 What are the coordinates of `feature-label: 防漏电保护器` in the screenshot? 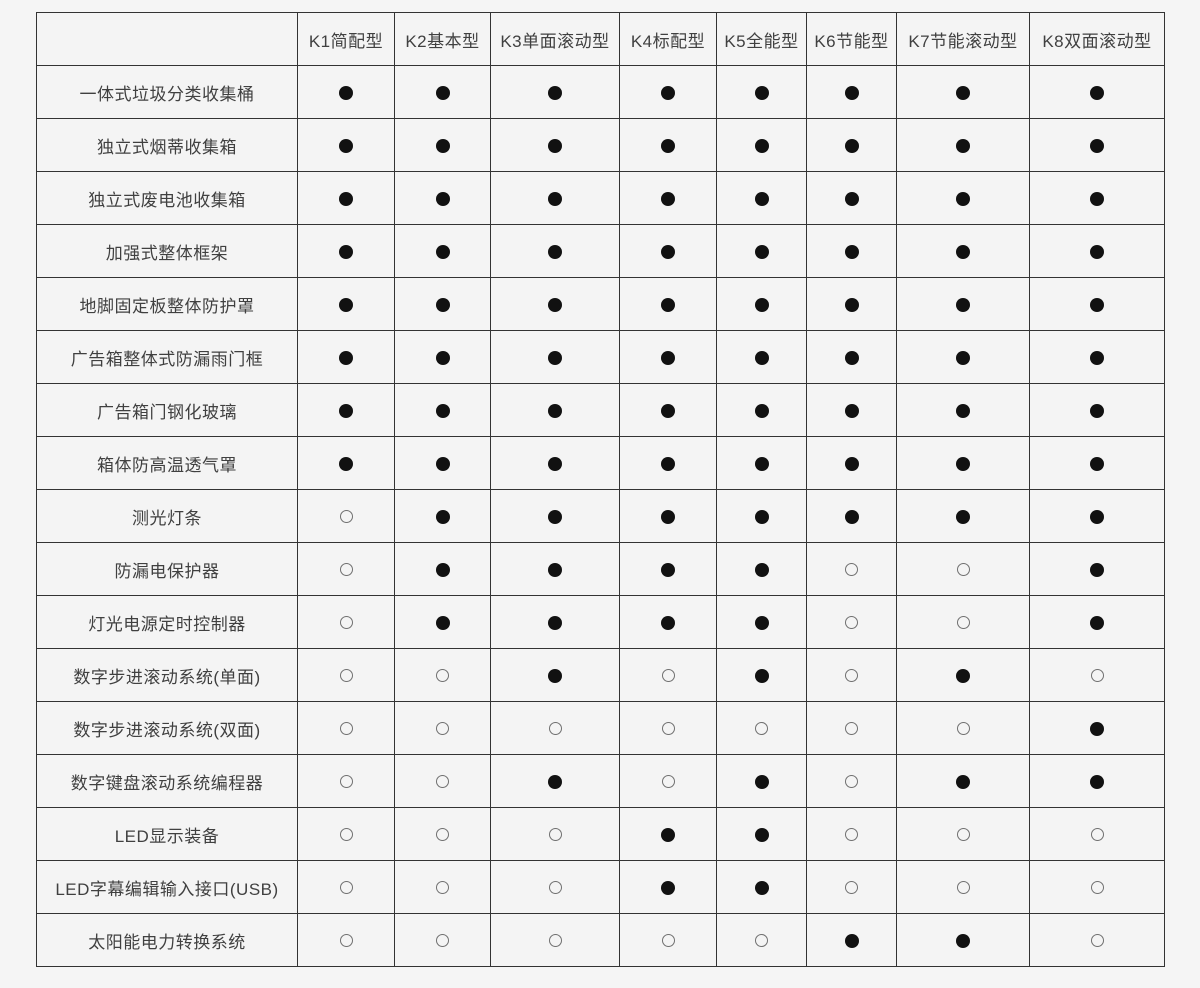 It's located at (167, 569).